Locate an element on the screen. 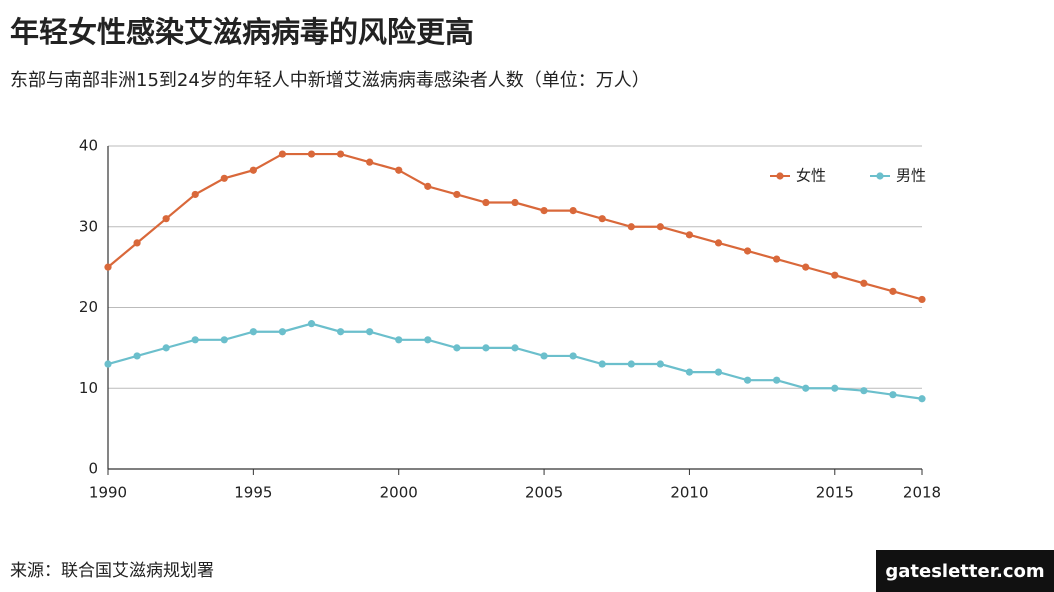 The width and height of the screenshot is (1054, 592). chart-subtitle: 东部与南部非洲15到24岁的年轻人中新增艾滋病病毒感染者人数（单位：万人） is located at coordinates (330, 80).